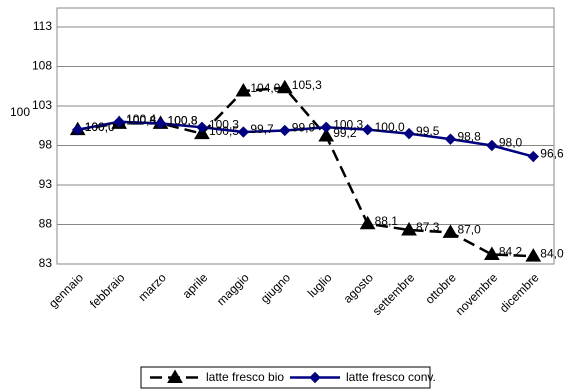 This screenshot has width=568, height=392. I want to click on x-tick-label: aprile, so click(195, 285).